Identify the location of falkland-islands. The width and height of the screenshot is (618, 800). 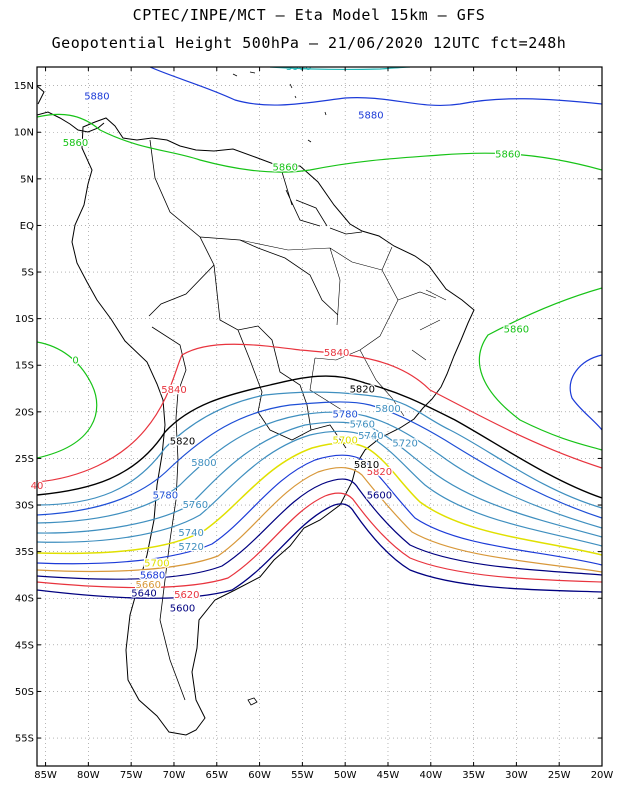
(252, 701).